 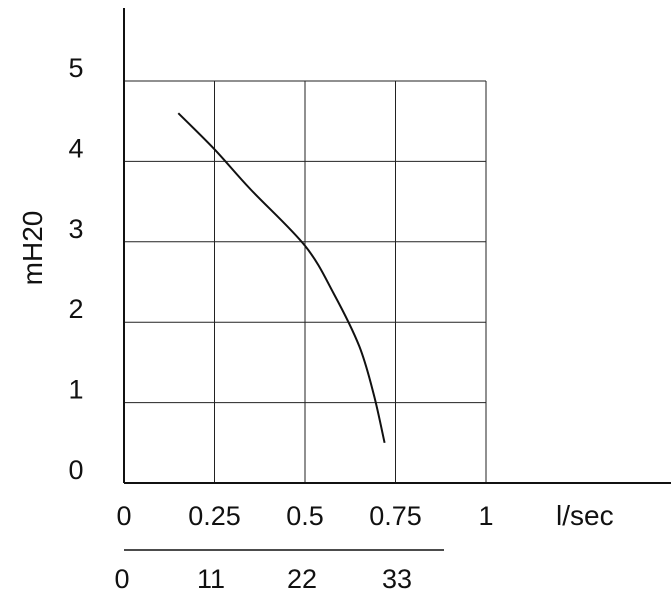 I want to click on y-tick-label: 0, so click(x=75, y=470).